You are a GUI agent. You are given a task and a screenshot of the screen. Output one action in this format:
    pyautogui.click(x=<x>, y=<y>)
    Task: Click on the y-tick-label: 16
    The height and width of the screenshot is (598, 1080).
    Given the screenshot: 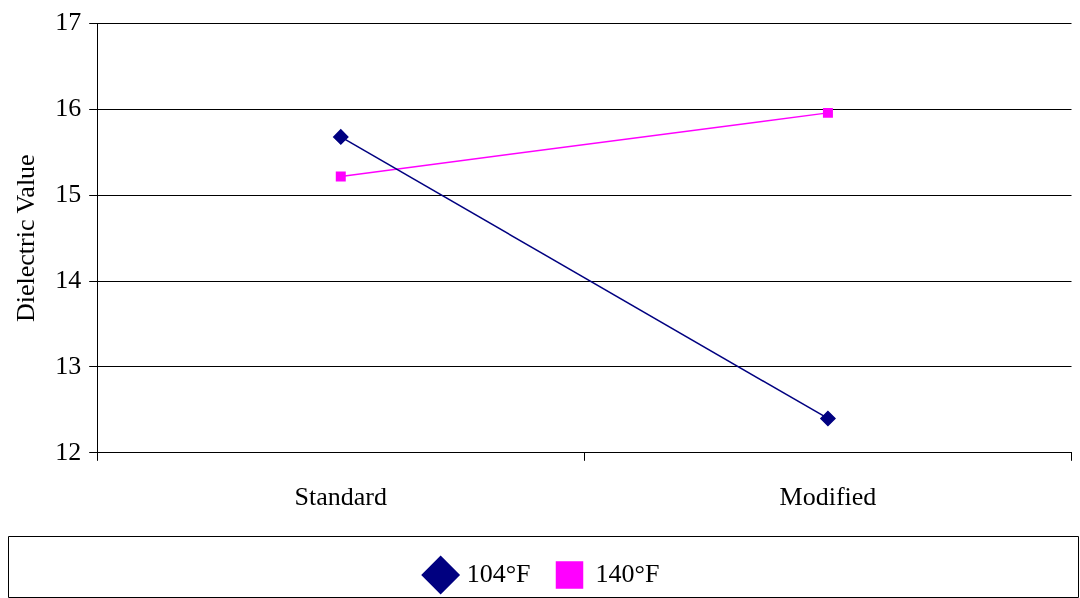 What is the action you would take?
    pyautogui.click(x=68, y=108)
    